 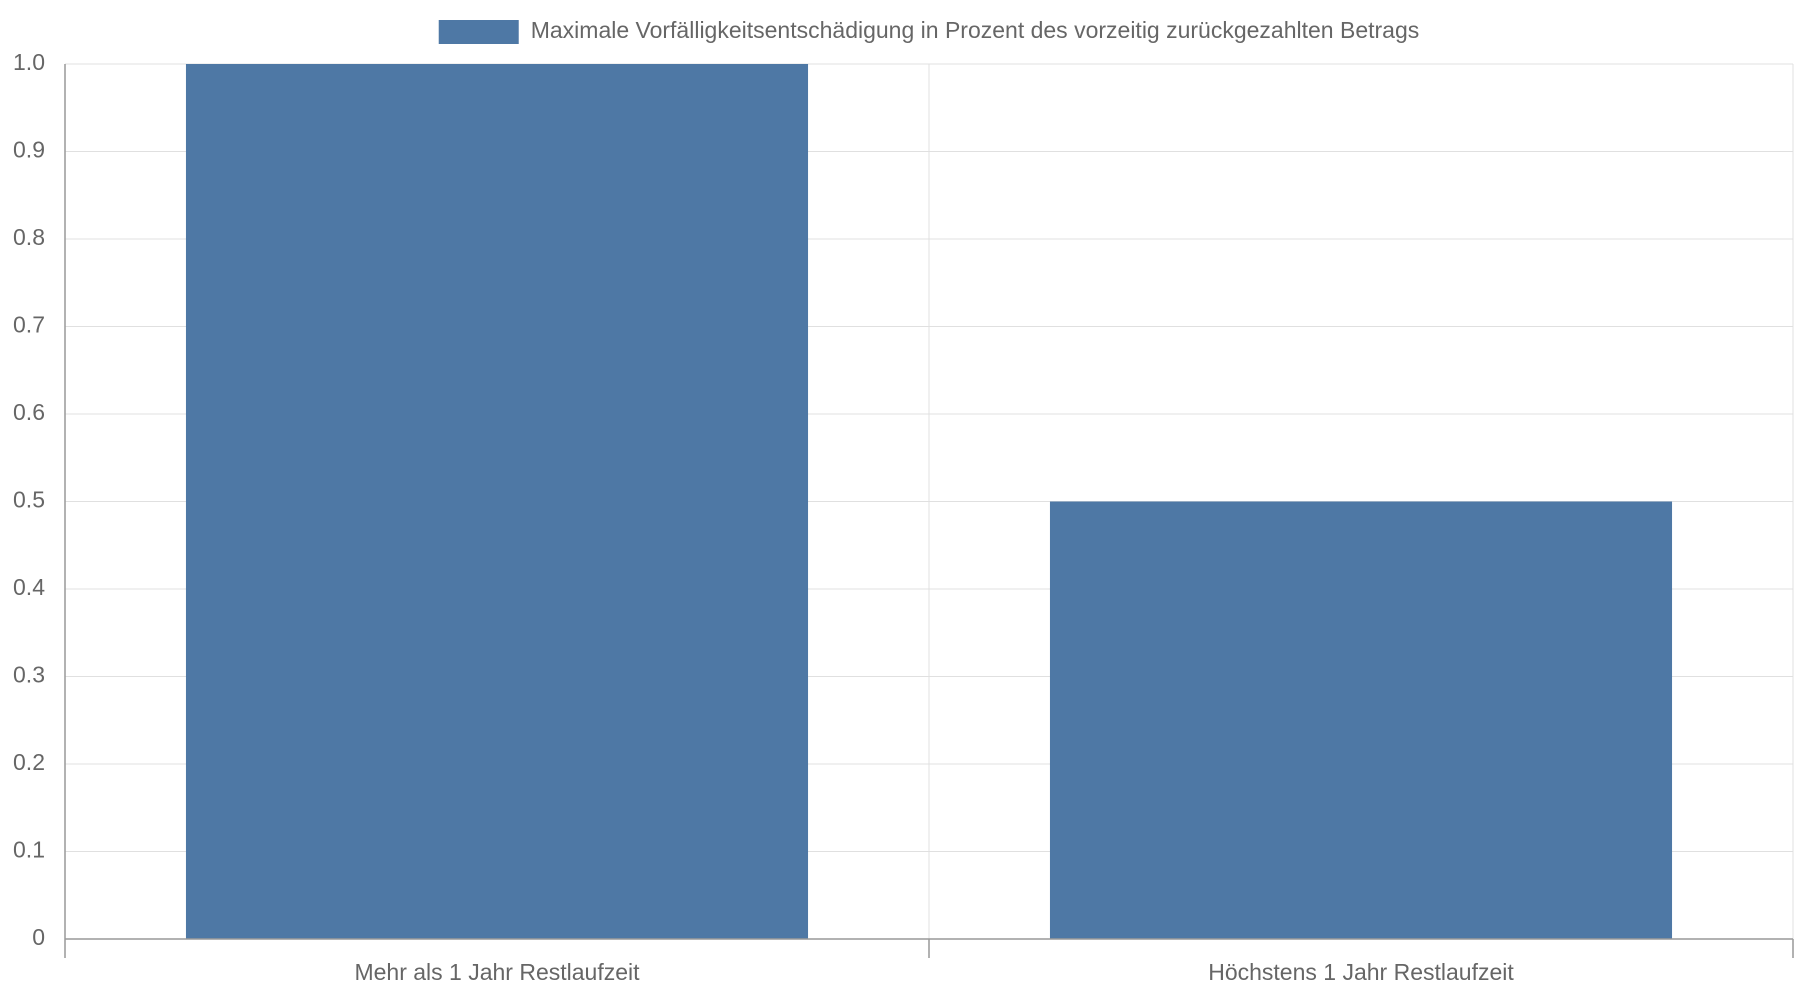 I want to click on y-tick-label: 0.1, so click(x=29, y=850).